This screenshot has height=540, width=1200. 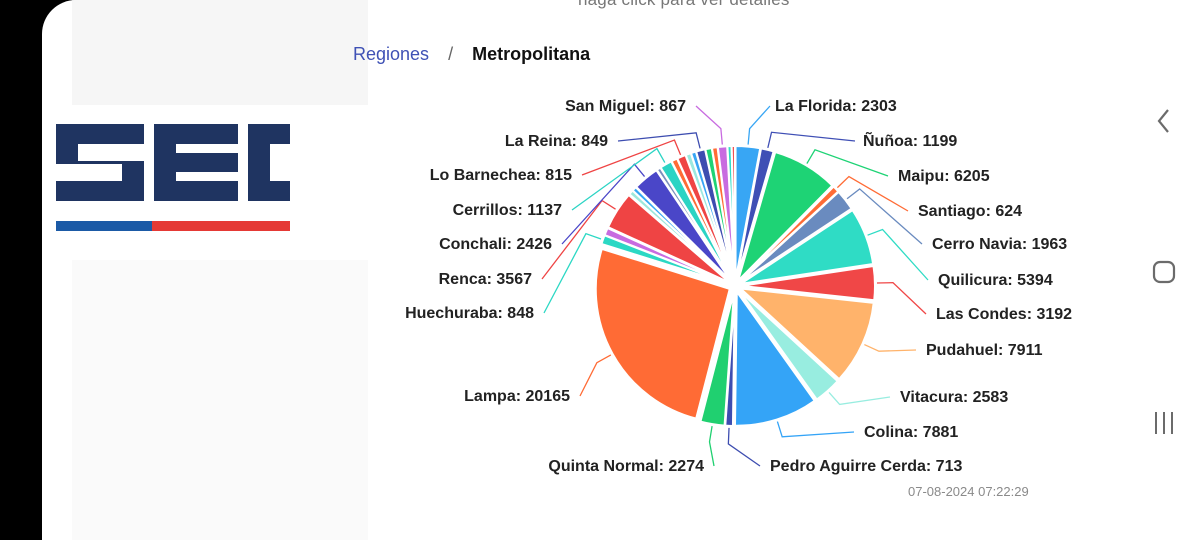 What do you see at coordinates (391, 54) in the screenshot?
I see `breadcrumb-regiones-link: Regiones` at bounding box center [391, 54].